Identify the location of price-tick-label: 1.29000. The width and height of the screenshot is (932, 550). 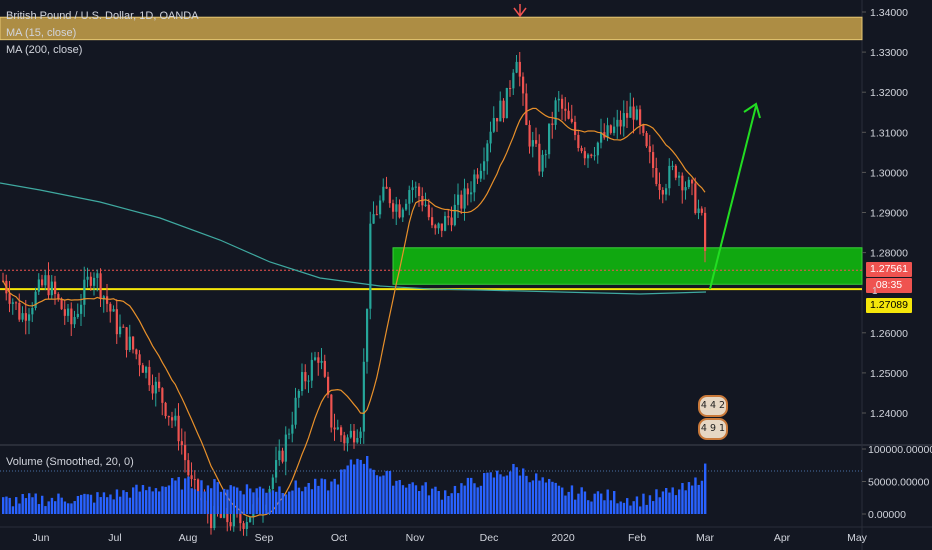
(889, 214).